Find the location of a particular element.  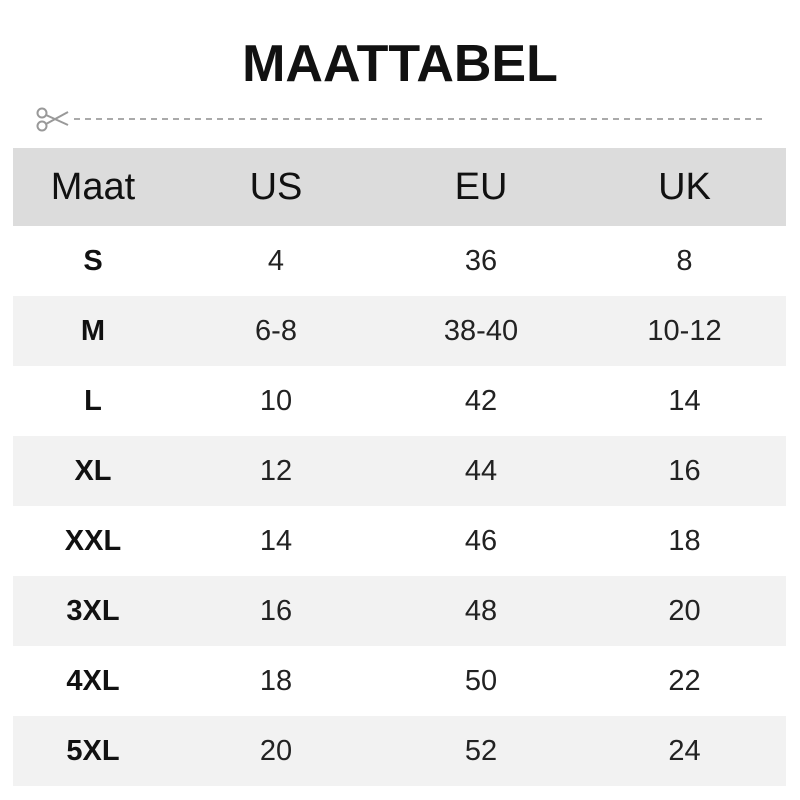

cell-size: S is located at coordinates (93, 260).